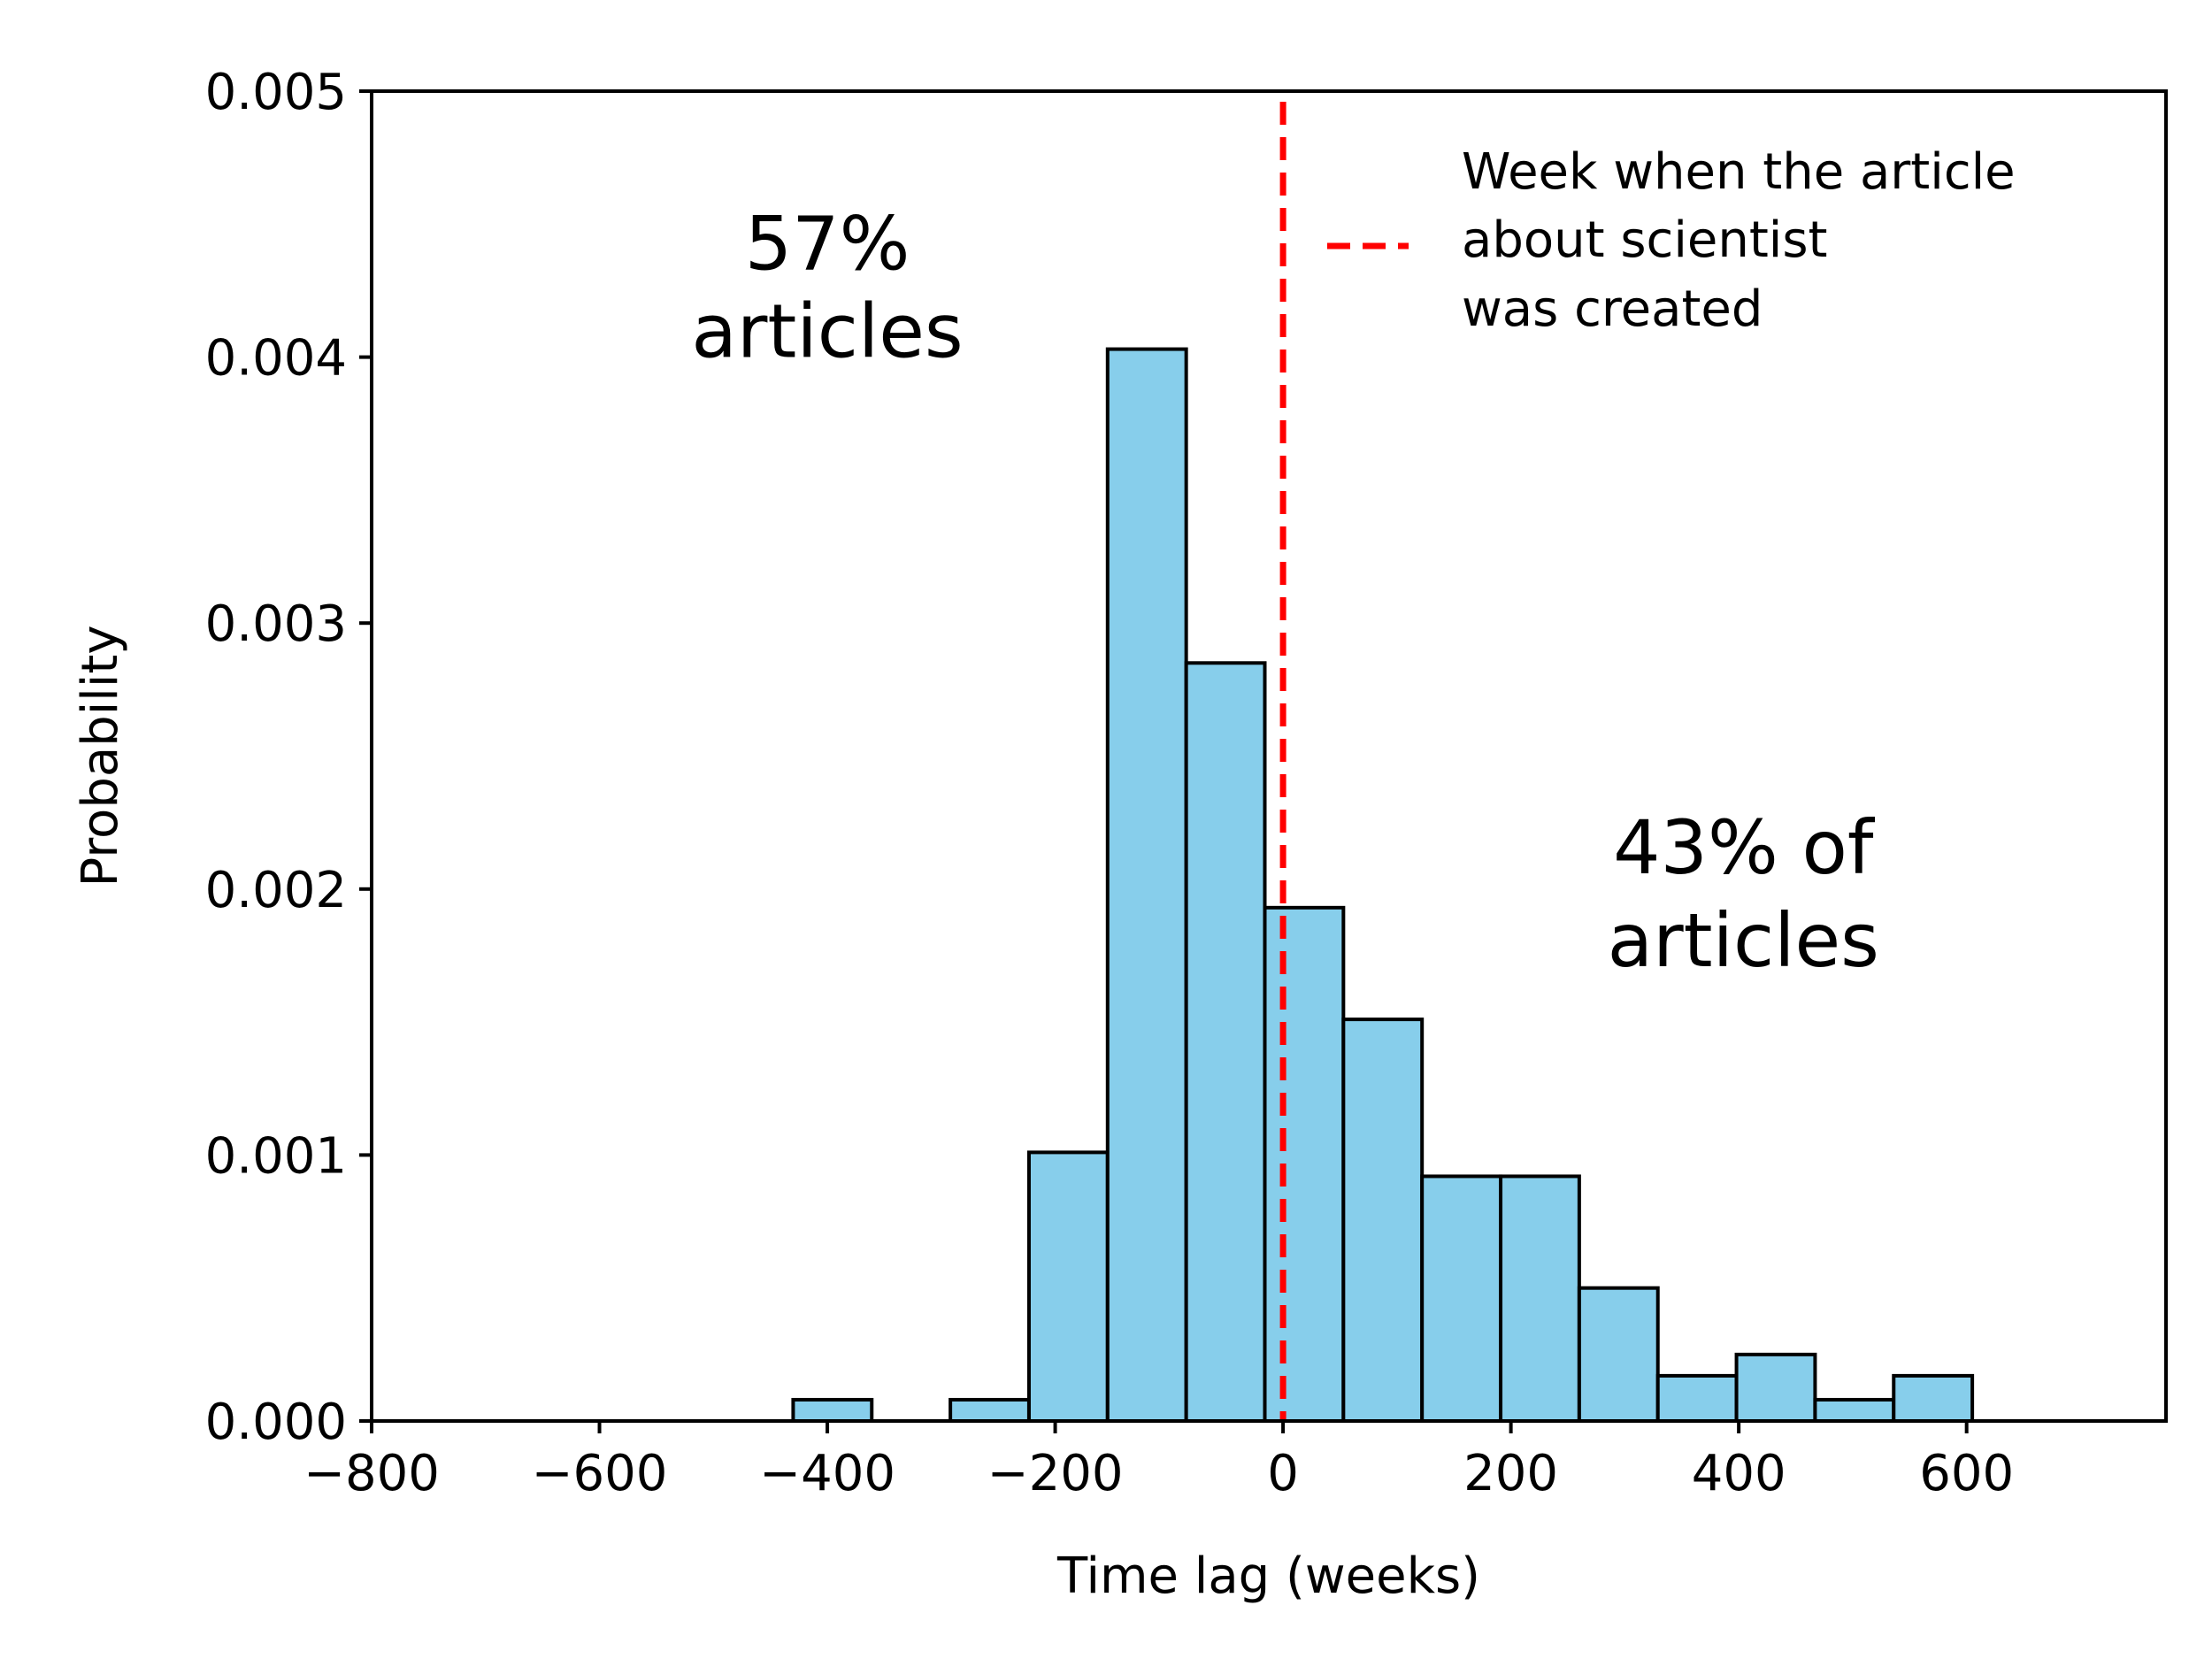  I want to click on x-axis-ticks: −800 −600 −400 −200 0 200 400 600, so click(1158, 1462).